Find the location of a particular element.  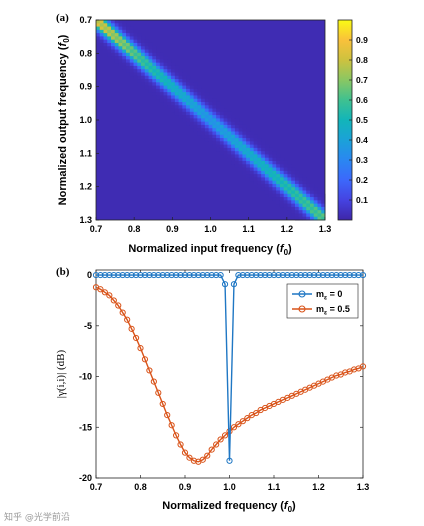

heatmap-x-tick-label: 1.1 is located at coordinates (248, 229).